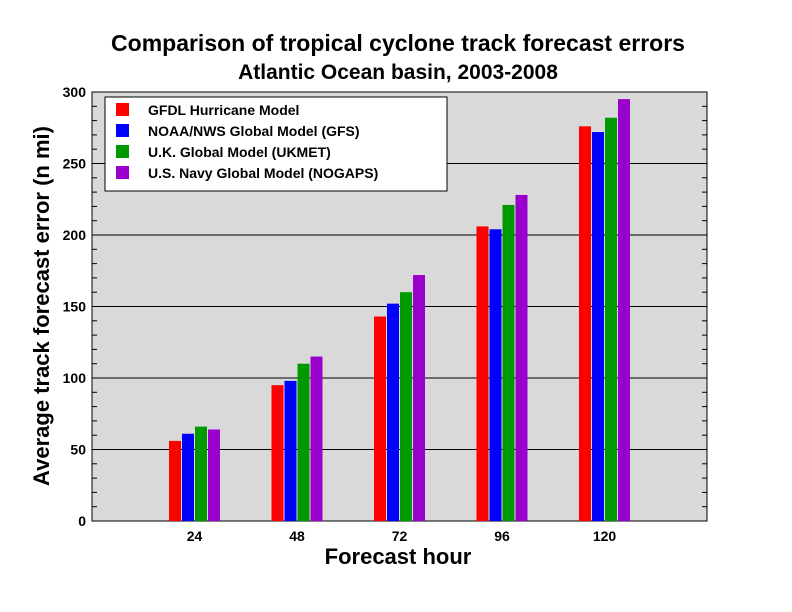 The height and width of the screenshot is (612, 792). What do you see at coordinates (502, 536) in the screenshot?
I see `x-tick-label: 96` at bounding box center [502, 536].